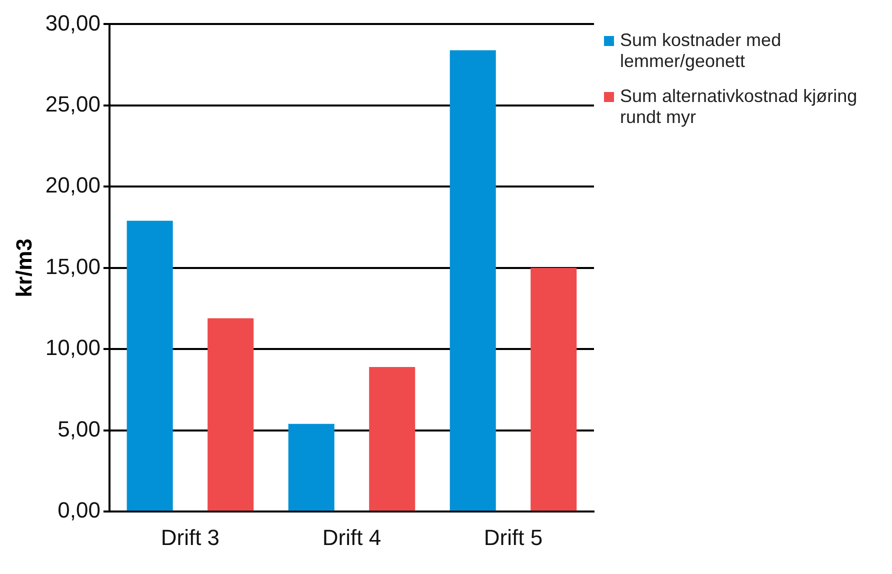  I want to click on y-tick-label: 25,00, so click(72, 103).